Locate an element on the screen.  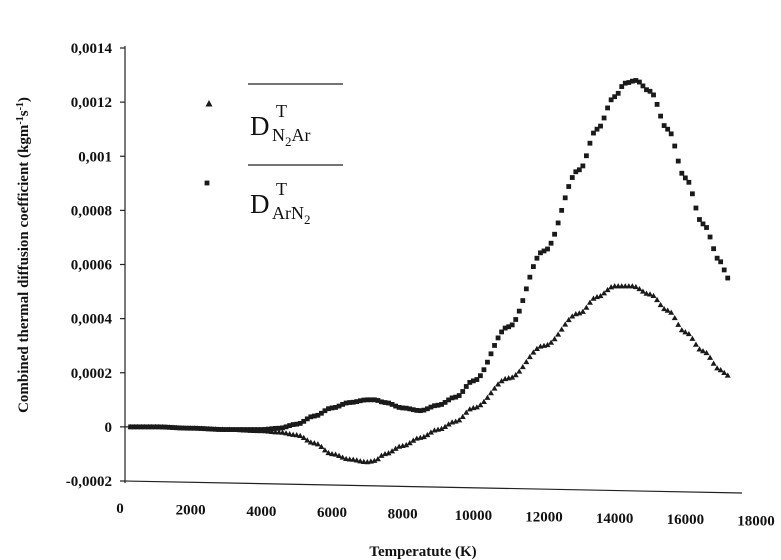
y-axis-title-exp1: -1 is located at coordinates (20, 120).